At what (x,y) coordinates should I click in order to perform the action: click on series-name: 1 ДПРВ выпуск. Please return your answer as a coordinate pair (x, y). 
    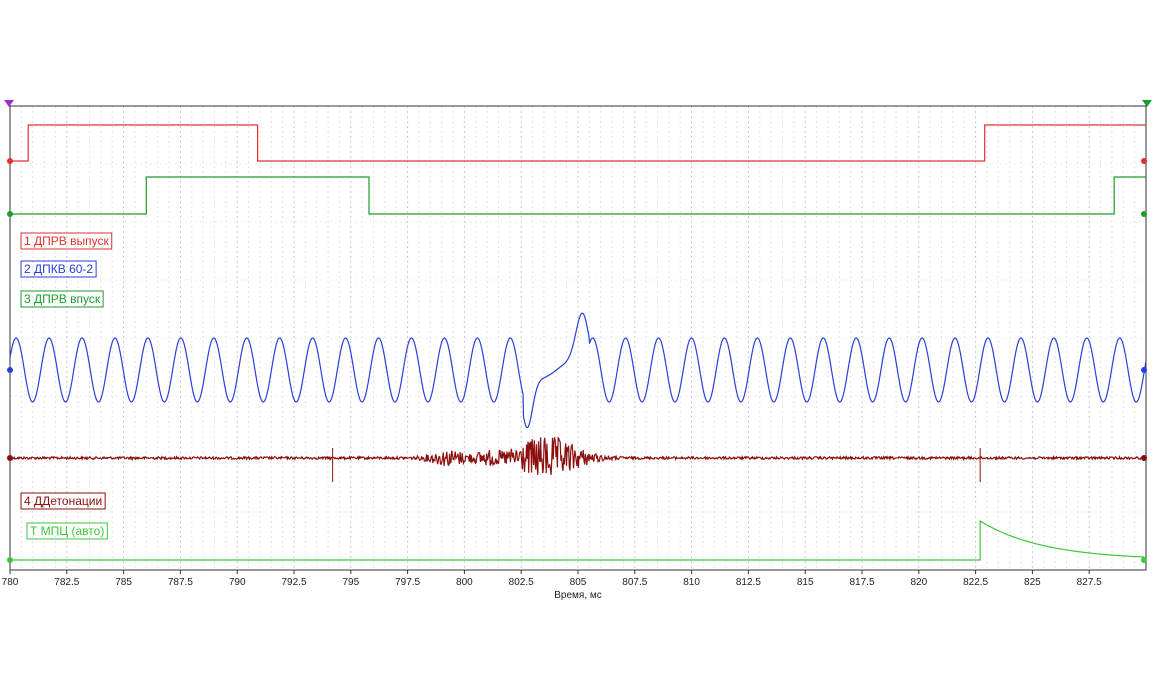
    Looking at the image, I should click on (66, 241).